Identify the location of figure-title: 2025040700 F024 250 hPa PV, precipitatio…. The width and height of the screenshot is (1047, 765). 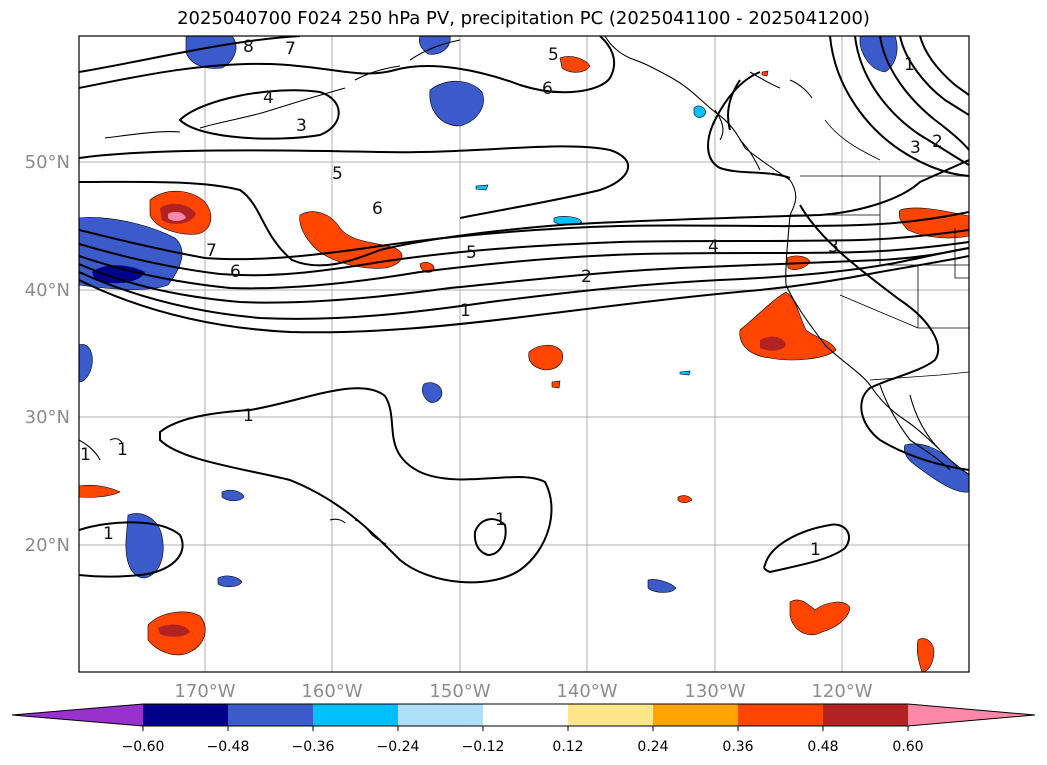
(523, 18).